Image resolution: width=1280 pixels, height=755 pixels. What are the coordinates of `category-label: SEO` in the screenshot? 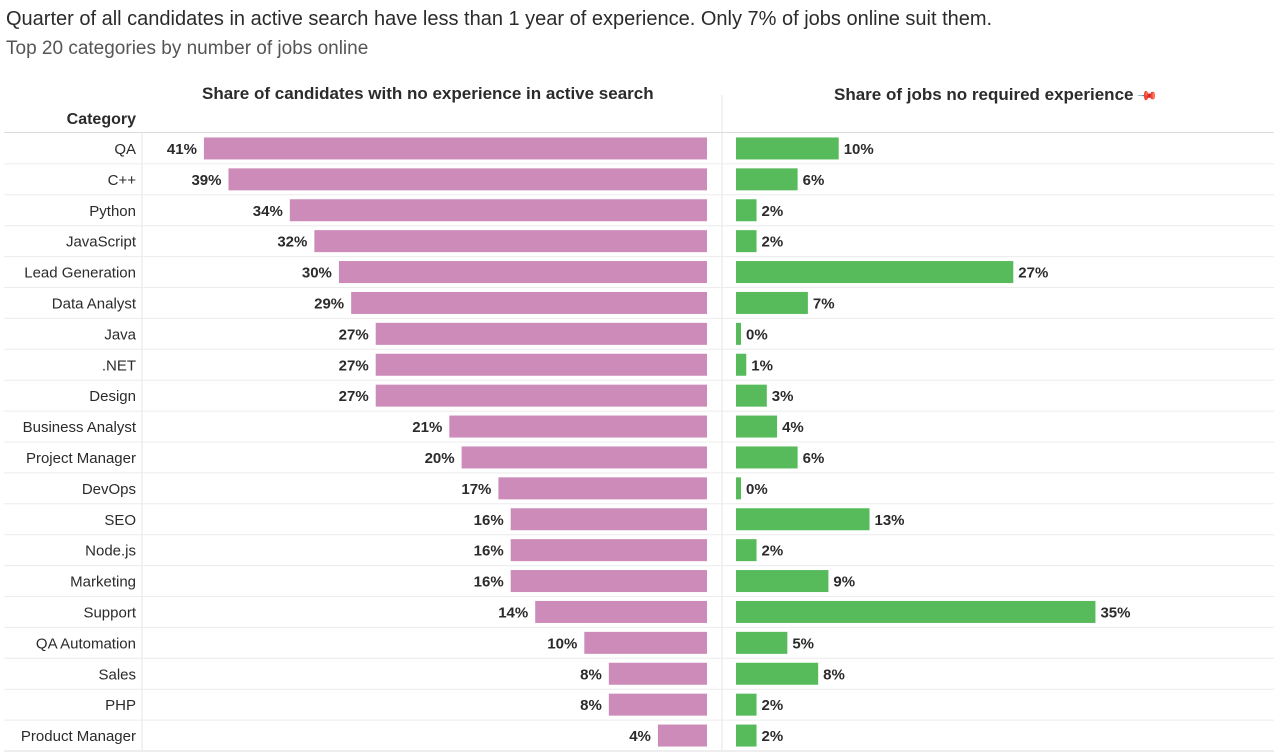 It's located at (120, 520).